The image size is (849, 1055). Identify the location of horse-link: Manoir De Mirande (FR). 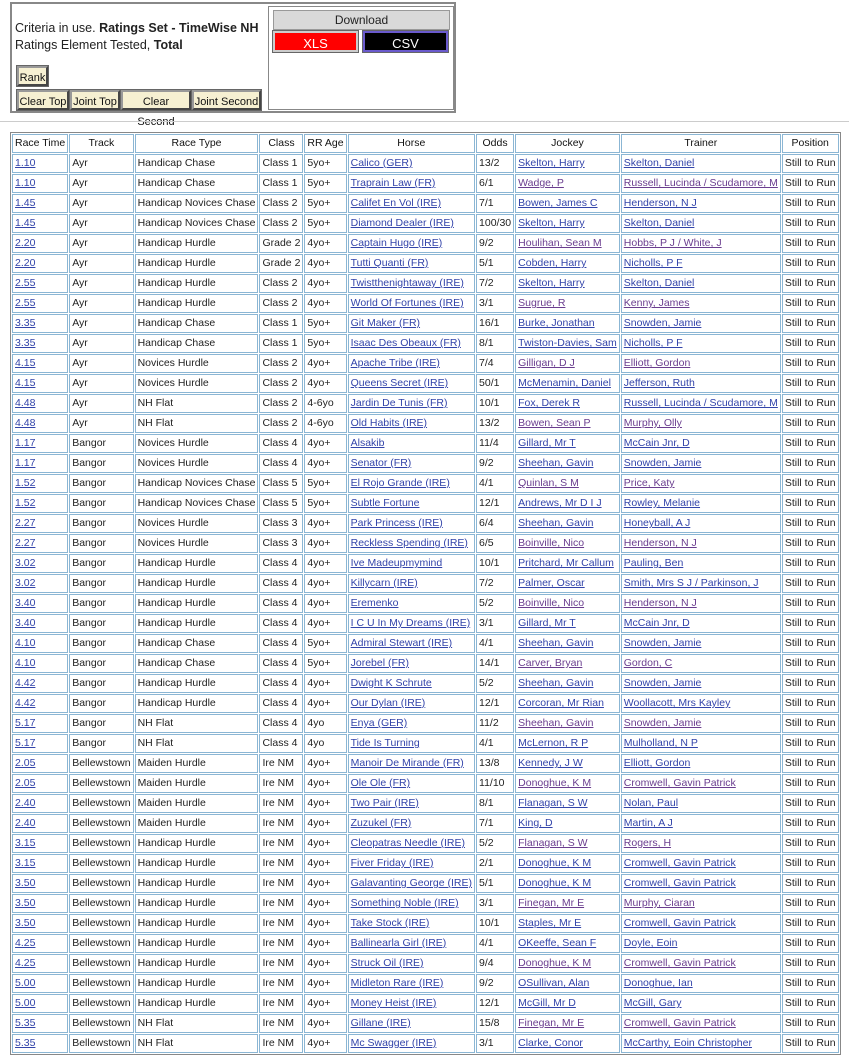
(411, 763).